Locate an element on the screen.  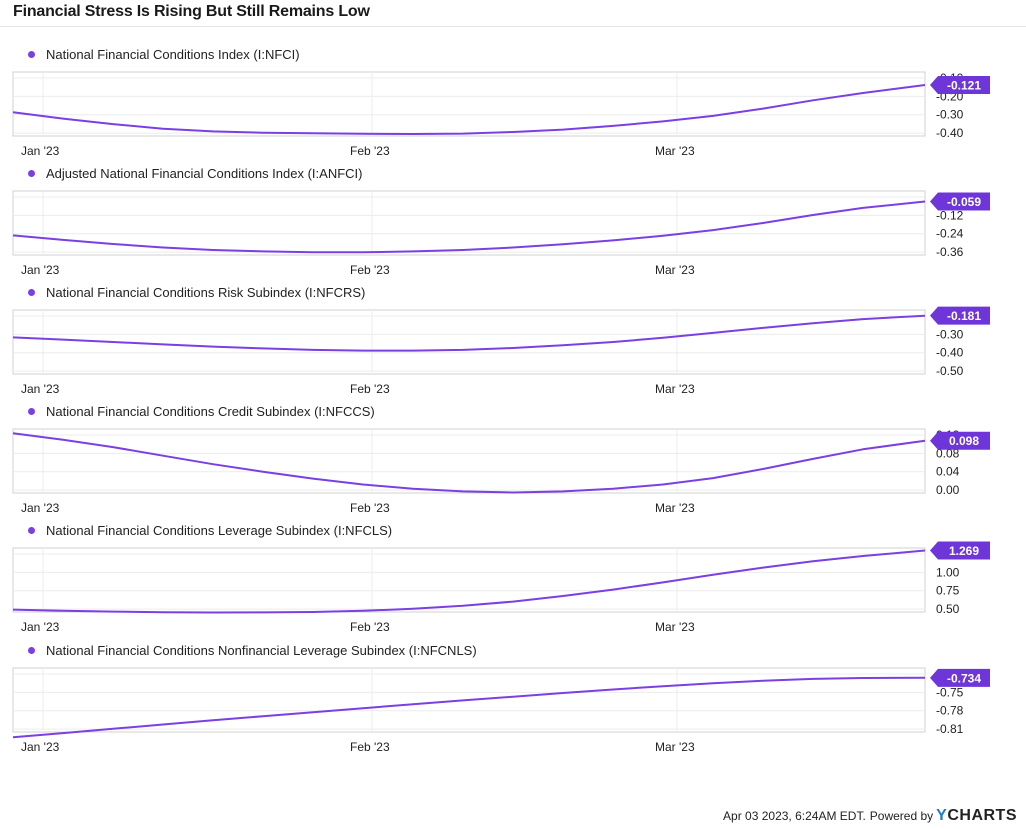
last-value-label: 0.098 is located at coordinates (964, 441).